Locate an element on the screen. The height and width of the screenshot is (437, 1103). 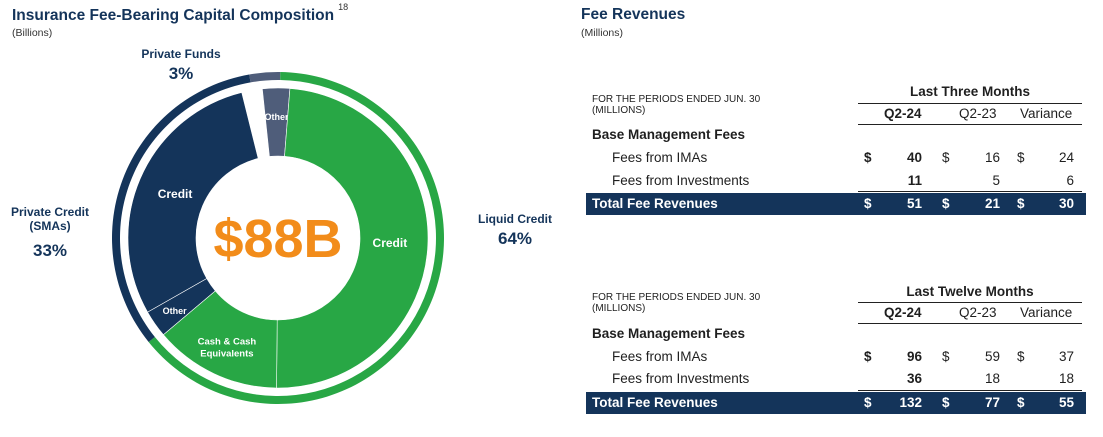
fee-revenues-unit: (Millions) is located at coordinates (602, 33).